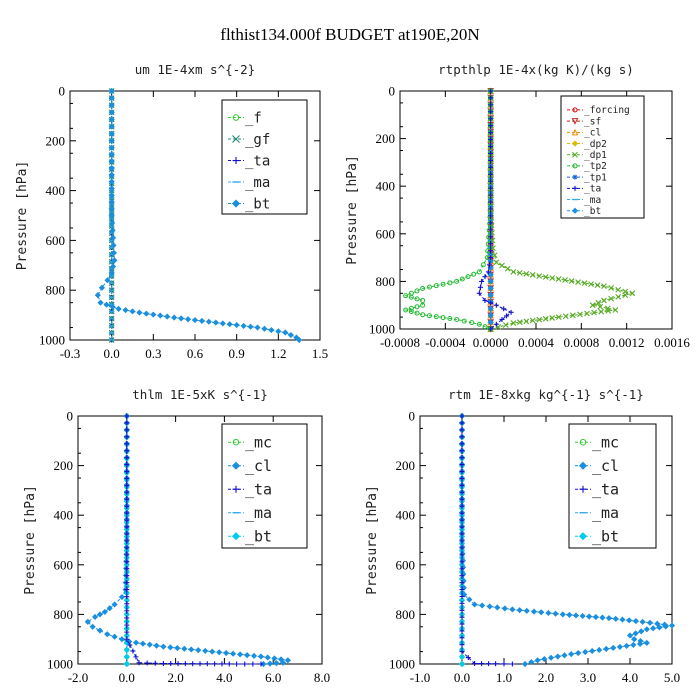 Image resolution: width=700 pixels, height=700 pixels. What do you see at coordinates (595, 166) in the screenshot?
I see `legend-label: _tp2` at bounding box center [595, 166].